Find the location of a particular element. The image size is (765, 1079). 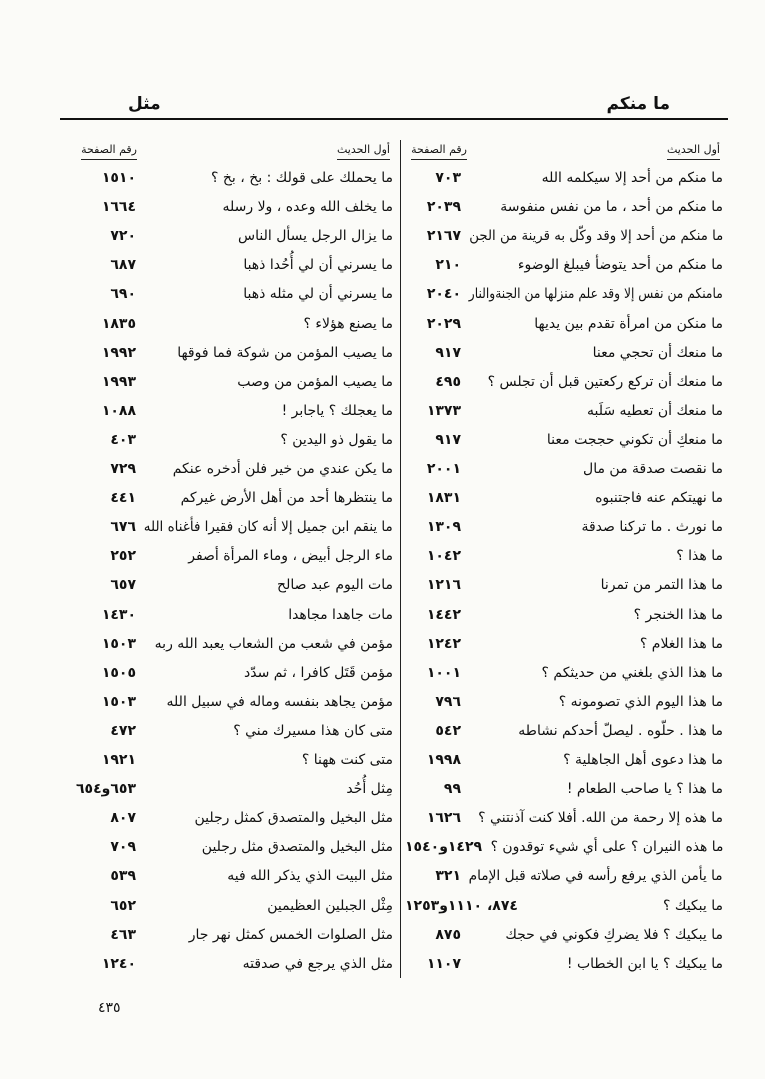

entry-text: ما يبكيك ؟ فلا يضركِ فكوني في حجك is located at coordinates (614, 934).